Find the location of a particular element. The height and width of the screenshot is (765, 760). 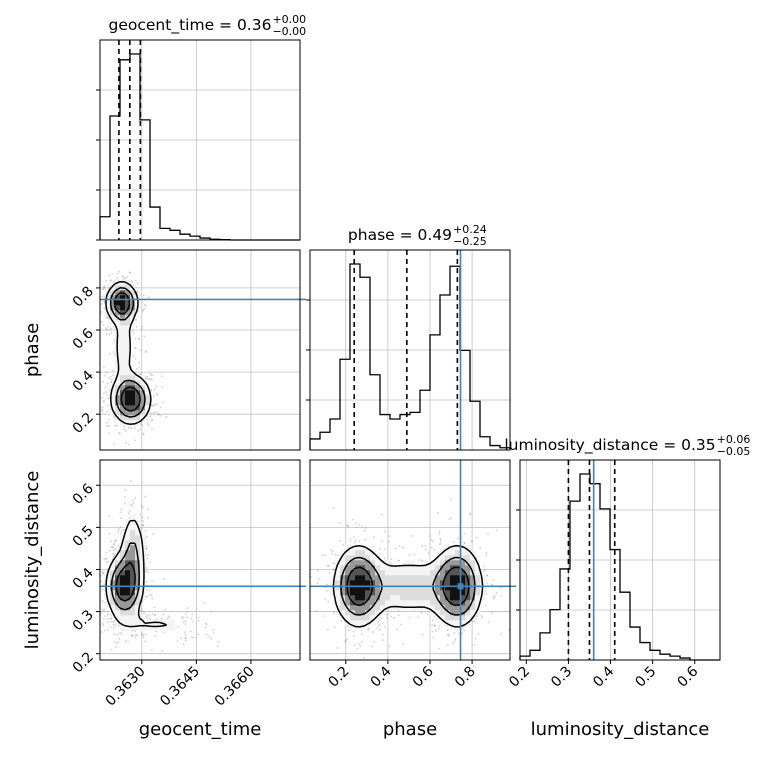

histogram-luminosity_distance is located at coordinates (619, 567).